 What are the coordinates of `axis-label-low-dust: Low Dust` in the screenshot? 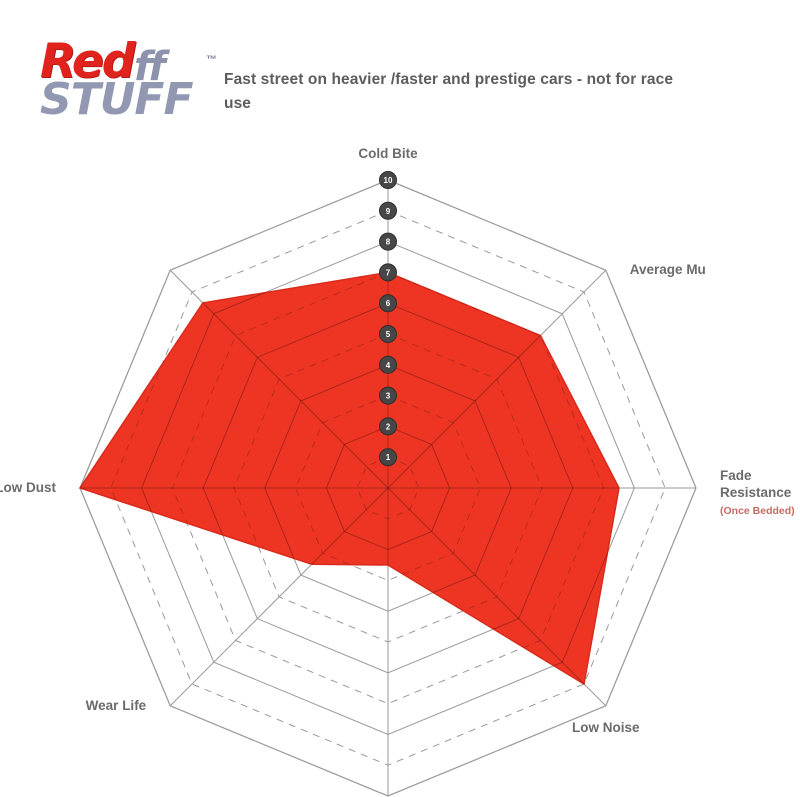 It's located at (28, 487).